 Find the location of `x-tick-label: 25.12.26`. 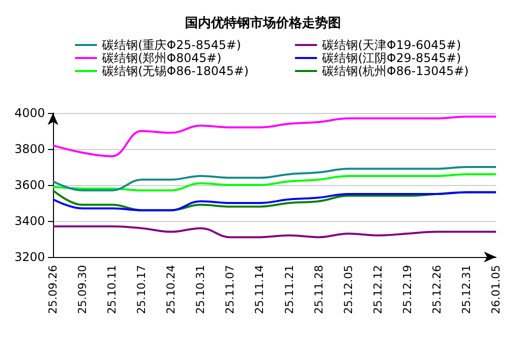

x-tick-label: 25.12.26 is located at coordinates (437, 289).